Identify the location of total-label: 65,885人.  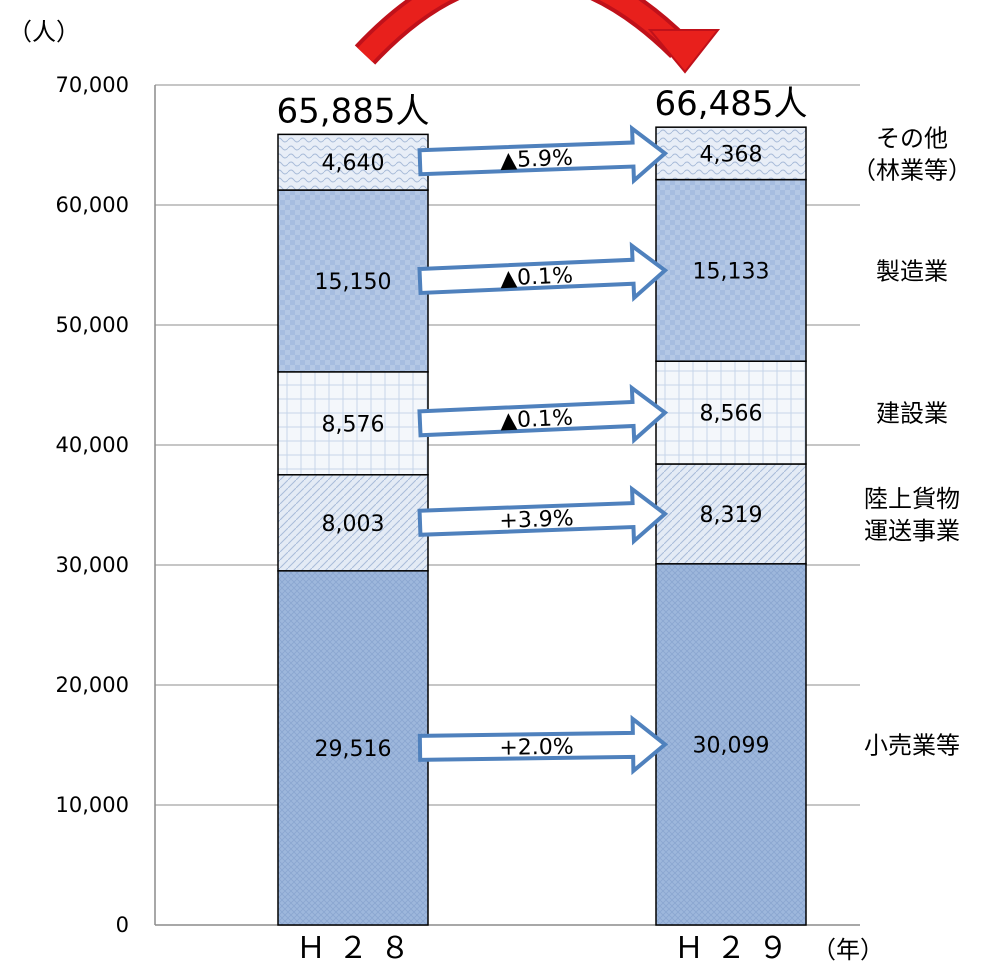
(353, 111).